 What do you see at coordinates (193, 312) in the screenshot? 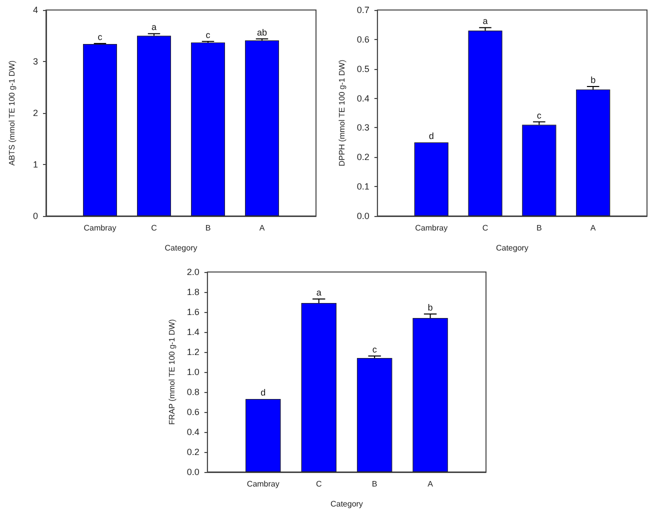
I see `y-tick-label: 1.6` at bounding box center [193, 312].